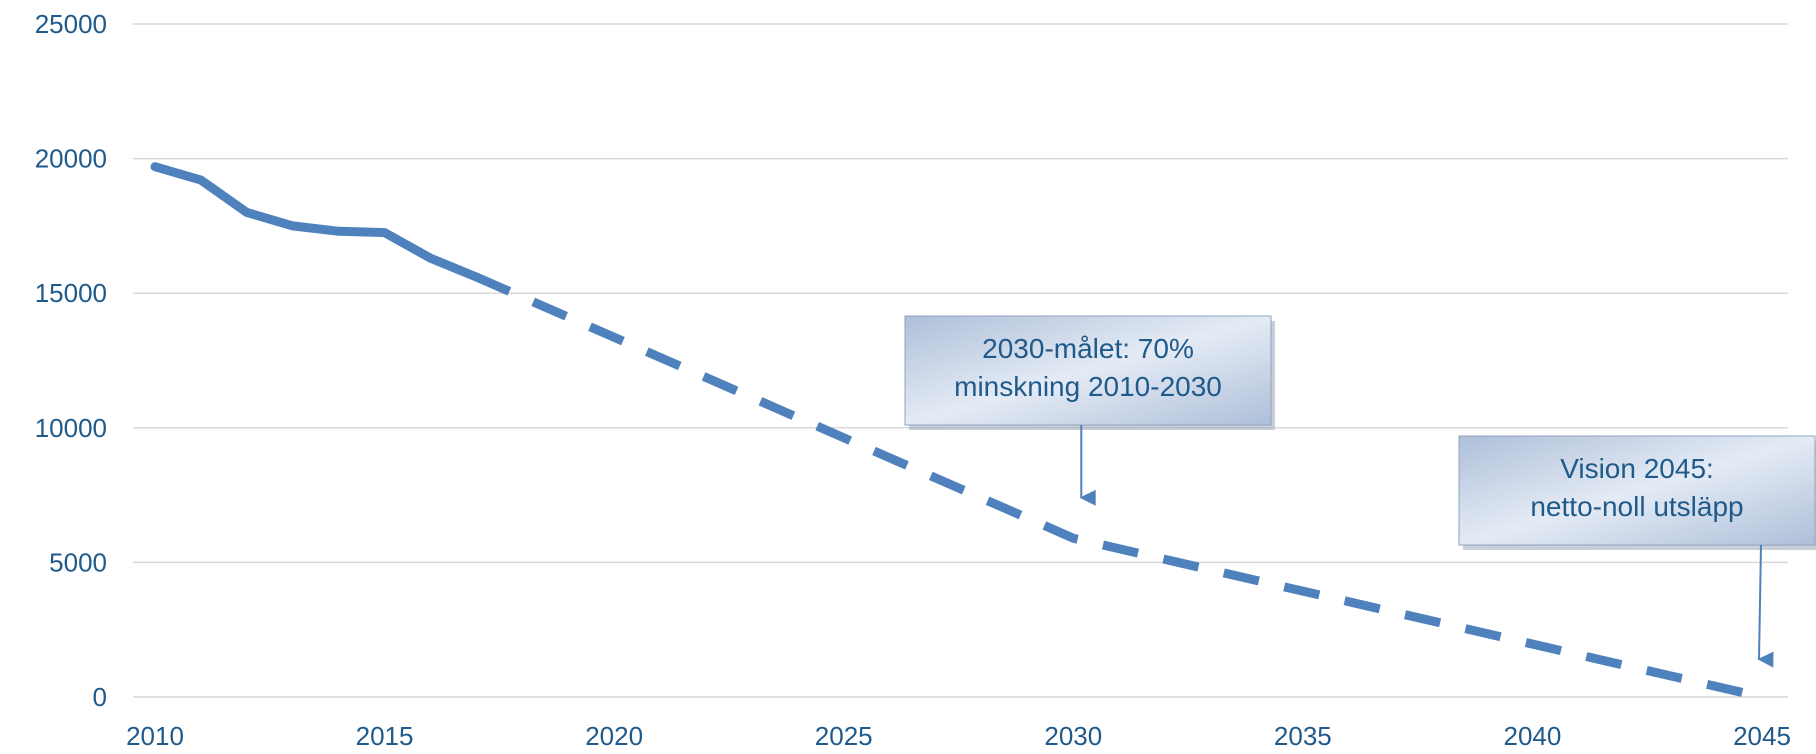  What do you see at coordinates (71, 360) in the screenshot?
I see `y-axis-ticks: 0 5000 10000 15000 20000 25000` at bounding box center [71, 360].